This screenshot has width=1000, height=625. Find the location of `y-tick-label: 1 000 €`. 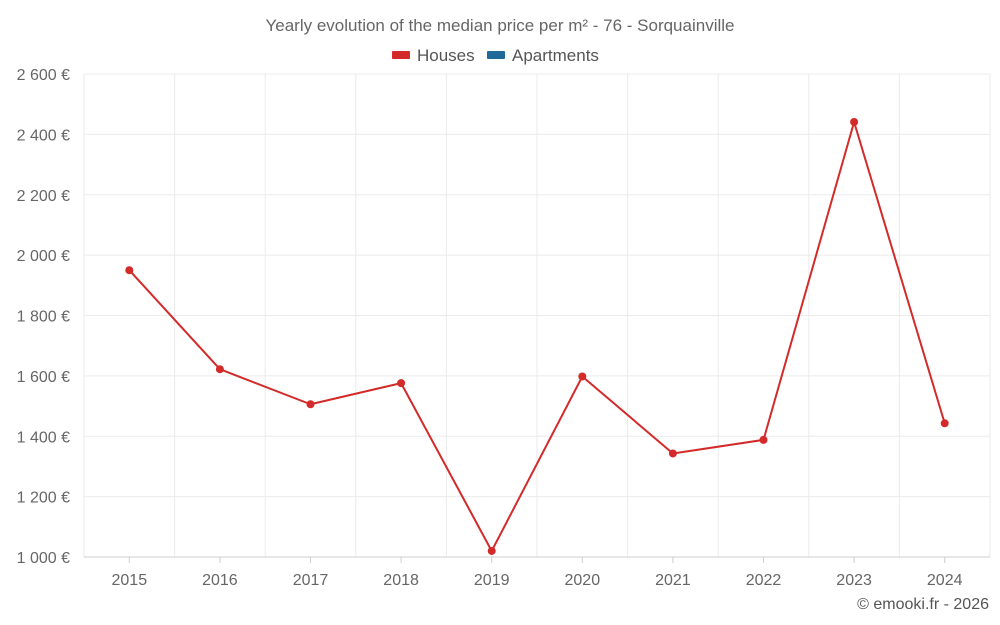

y-tick-label: 1 000 € is located at coordinates (43, 558).